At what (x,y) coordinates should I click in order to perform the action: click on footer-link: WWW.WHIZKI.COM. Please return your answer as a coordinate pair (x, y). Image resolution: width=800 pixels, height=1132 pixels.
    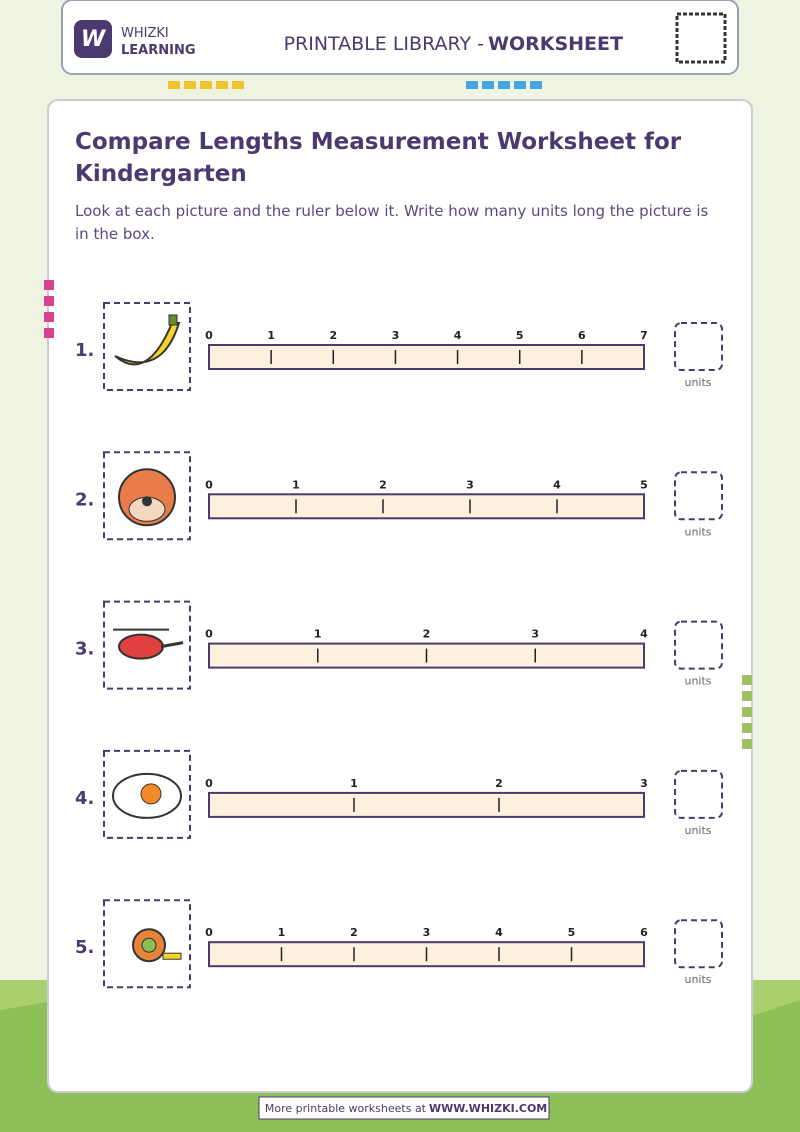
    Looking at the image, I should click on (488, 1108).